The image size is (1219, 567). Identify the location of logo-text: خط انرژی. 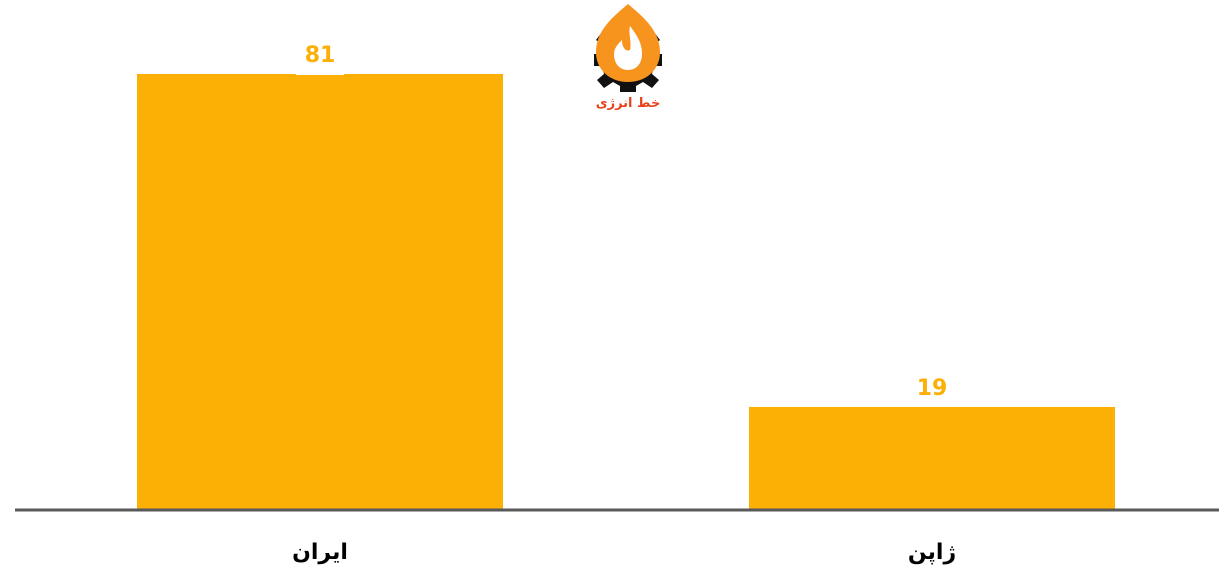
(628, 103).